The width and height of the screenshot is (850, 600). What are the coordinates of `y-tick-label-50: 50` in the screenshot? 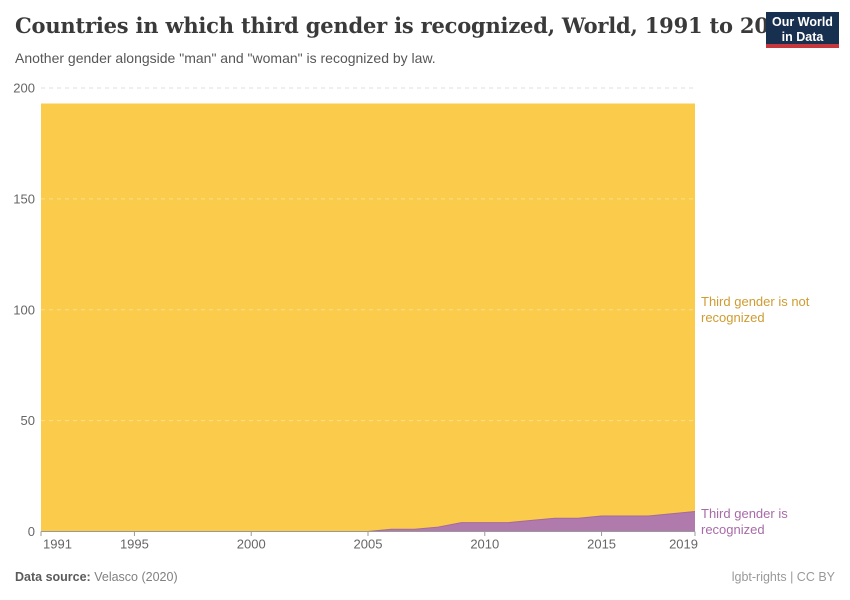 It's located at (28, 420).